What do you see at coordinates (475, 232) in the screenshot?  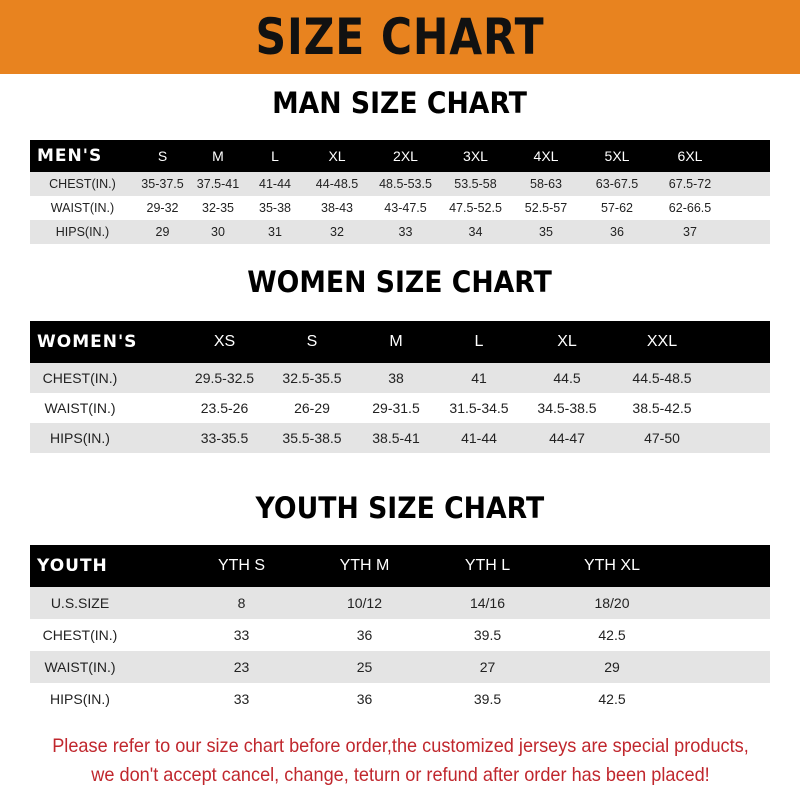 I see `table-cell: 34` at bounding box center [475, 232].